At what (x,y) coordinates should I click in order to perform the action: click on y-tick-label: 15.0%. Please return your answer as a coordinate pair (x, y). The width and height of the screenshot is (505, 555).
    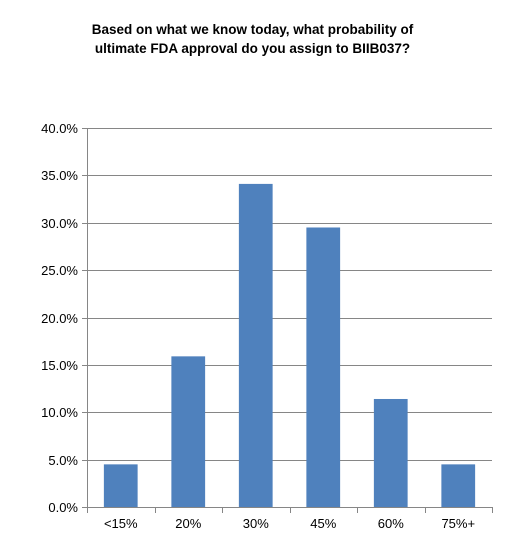
    Looking at the image, I should click on (59, 365).